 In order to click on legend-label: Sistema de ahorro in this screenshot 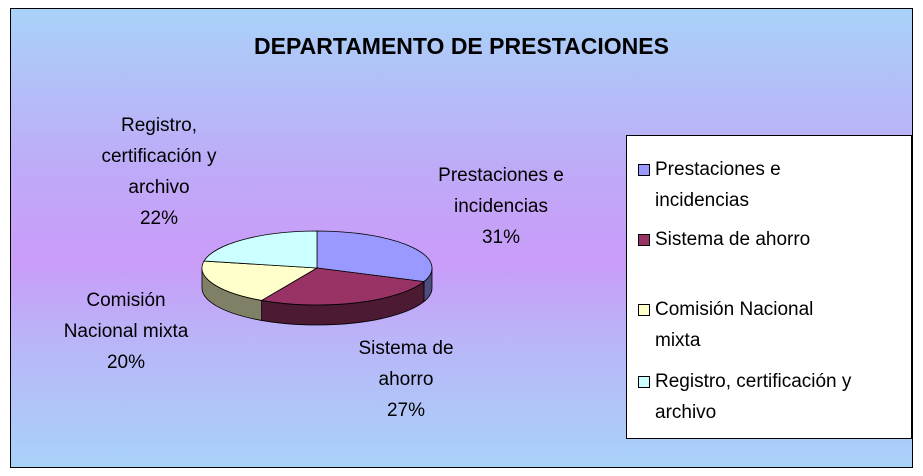, I will do `click(733, 239)`.